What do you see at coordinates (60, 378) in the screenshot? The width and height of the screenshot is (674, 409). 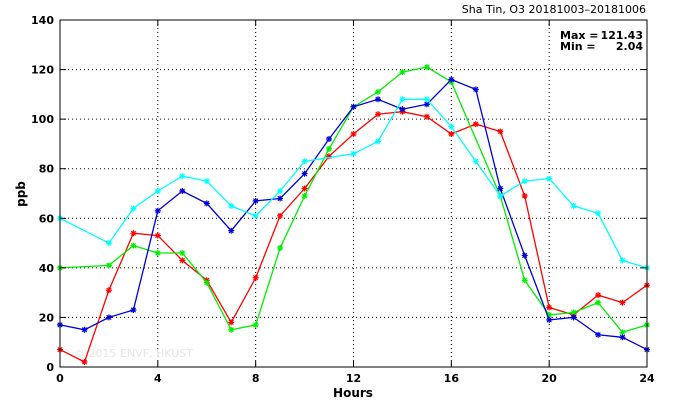 I see `x-tick-label: 0` at bounding box center [60, 378].